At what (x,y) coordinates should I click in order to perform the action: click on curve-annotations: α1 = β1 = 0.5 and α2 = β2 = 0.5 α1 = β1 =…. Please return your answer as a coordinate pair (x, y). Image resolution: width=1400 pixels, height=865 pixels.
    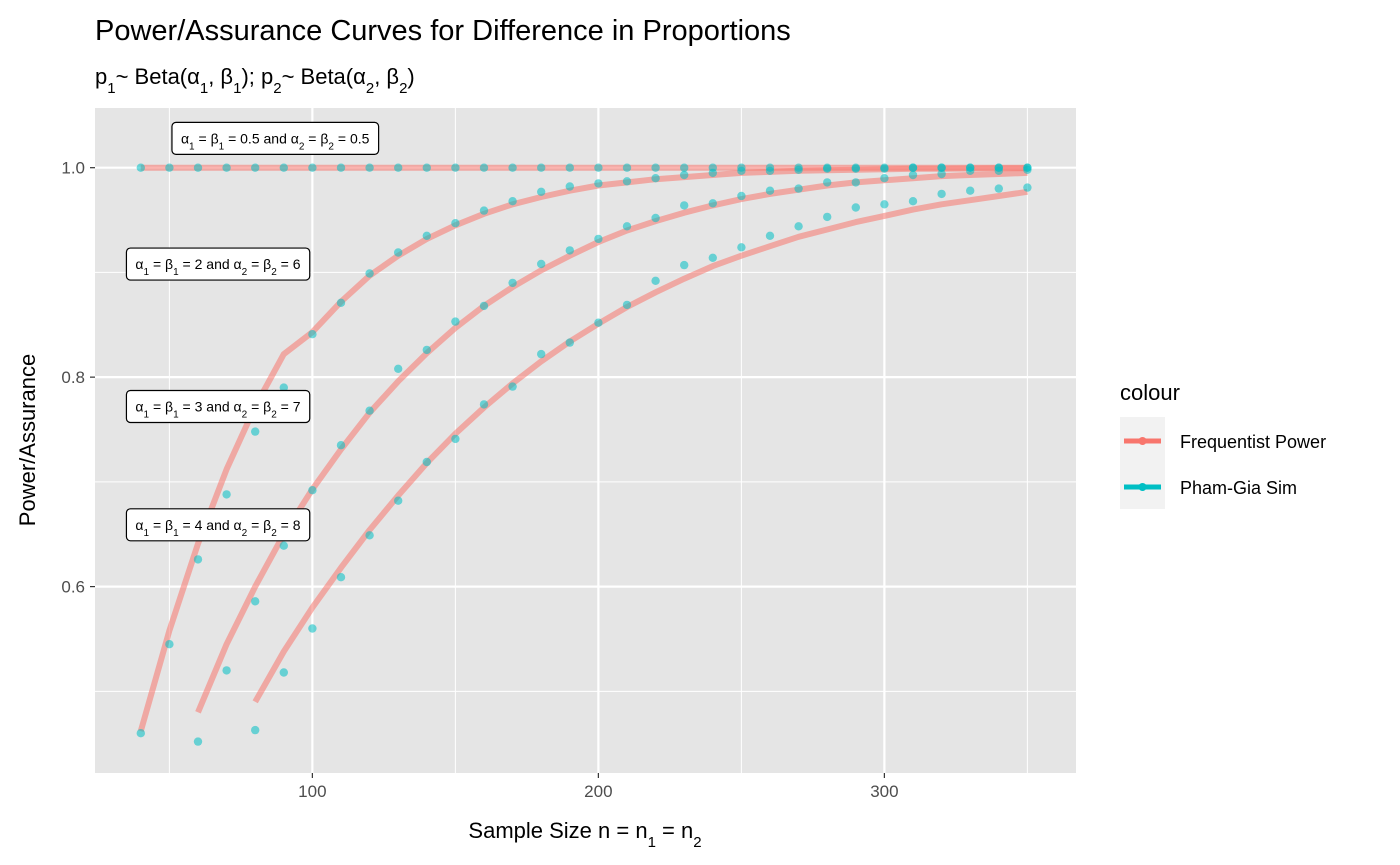
    Looking at the image, I should click on (252, 331).